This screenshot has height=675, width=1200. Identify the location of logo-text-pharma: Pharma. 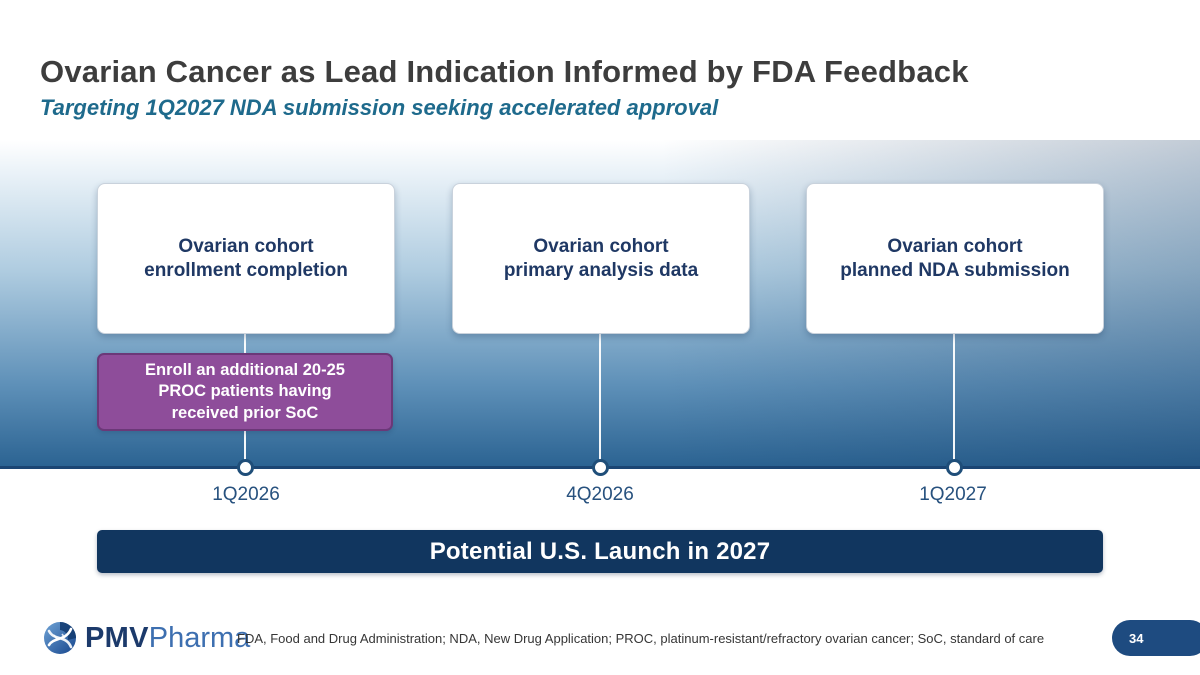
(199, 638).